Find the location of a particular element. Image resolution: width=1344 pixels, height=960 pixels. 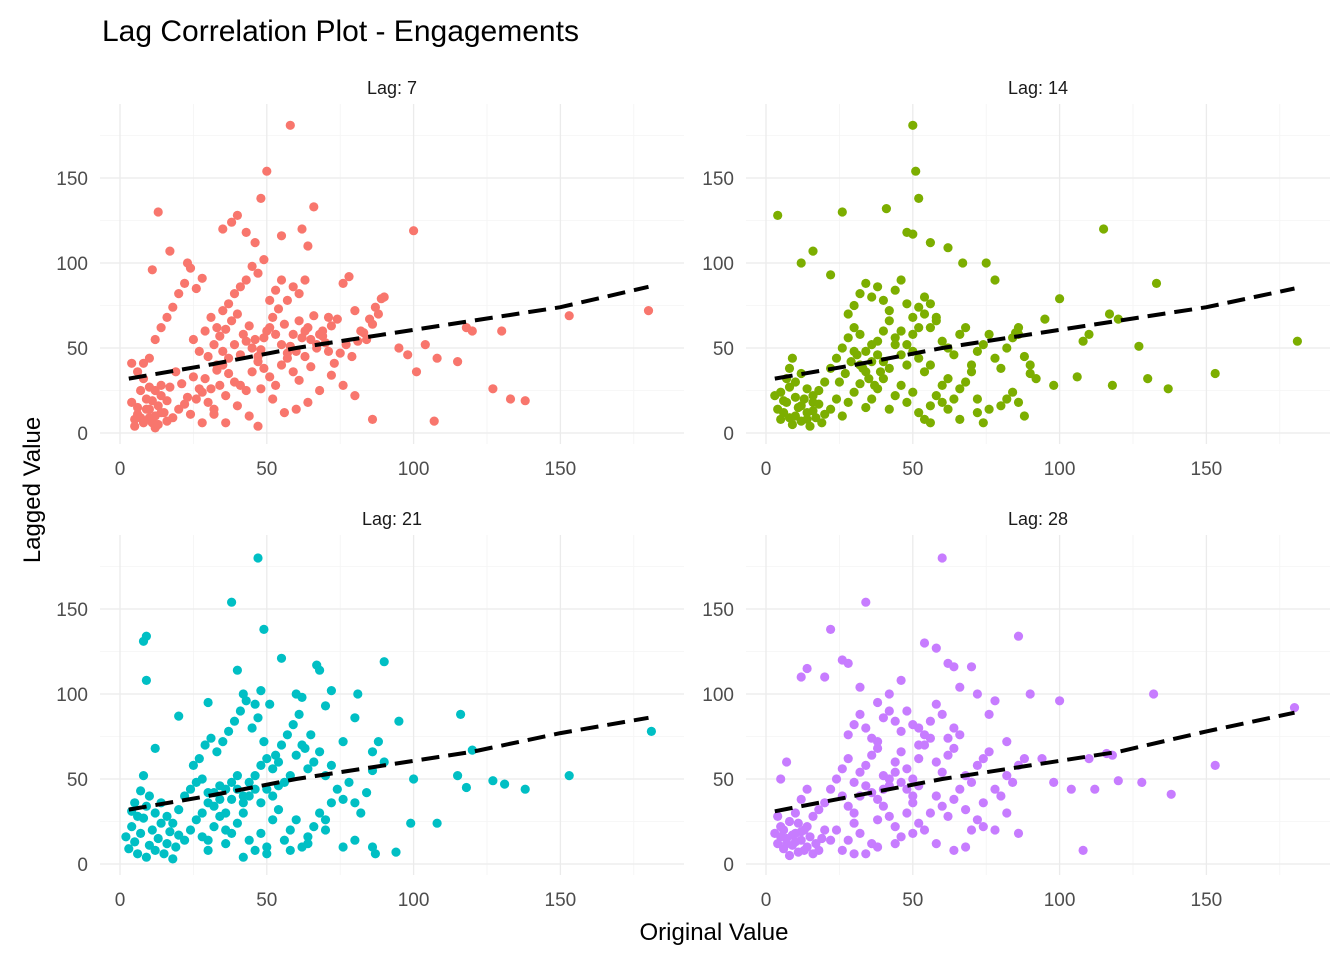

x-tick-label: 100 is located at coordinates (1060, 469).